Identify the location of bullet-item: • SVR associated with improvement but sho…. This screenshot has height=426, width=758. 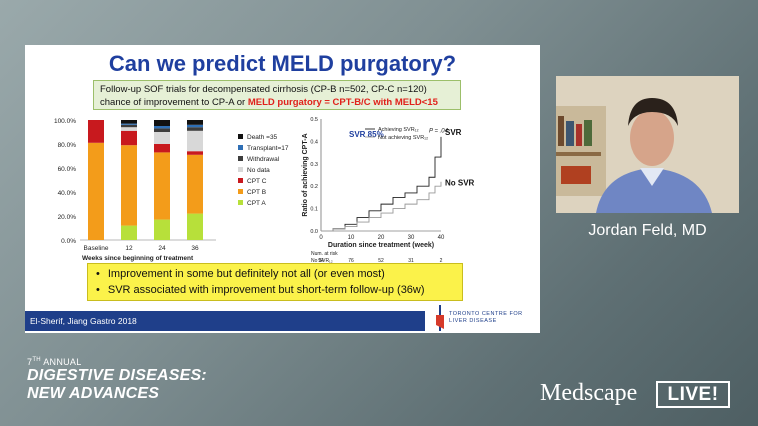
(260, 290).